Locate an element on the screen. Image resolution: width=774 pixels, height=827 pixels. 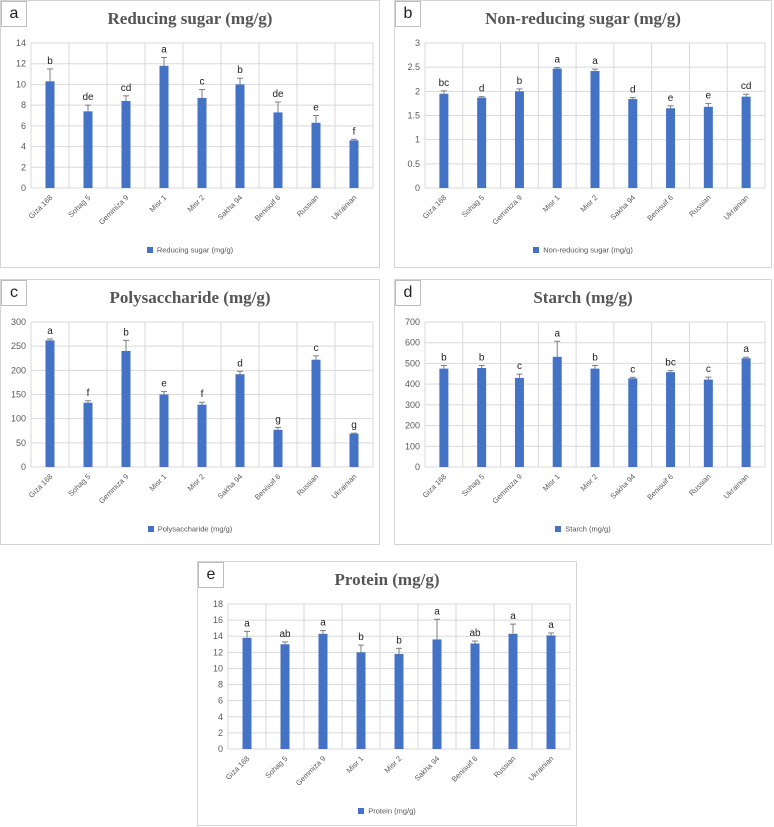
y-tick-label: 12 is located at coordinates (218, 652).